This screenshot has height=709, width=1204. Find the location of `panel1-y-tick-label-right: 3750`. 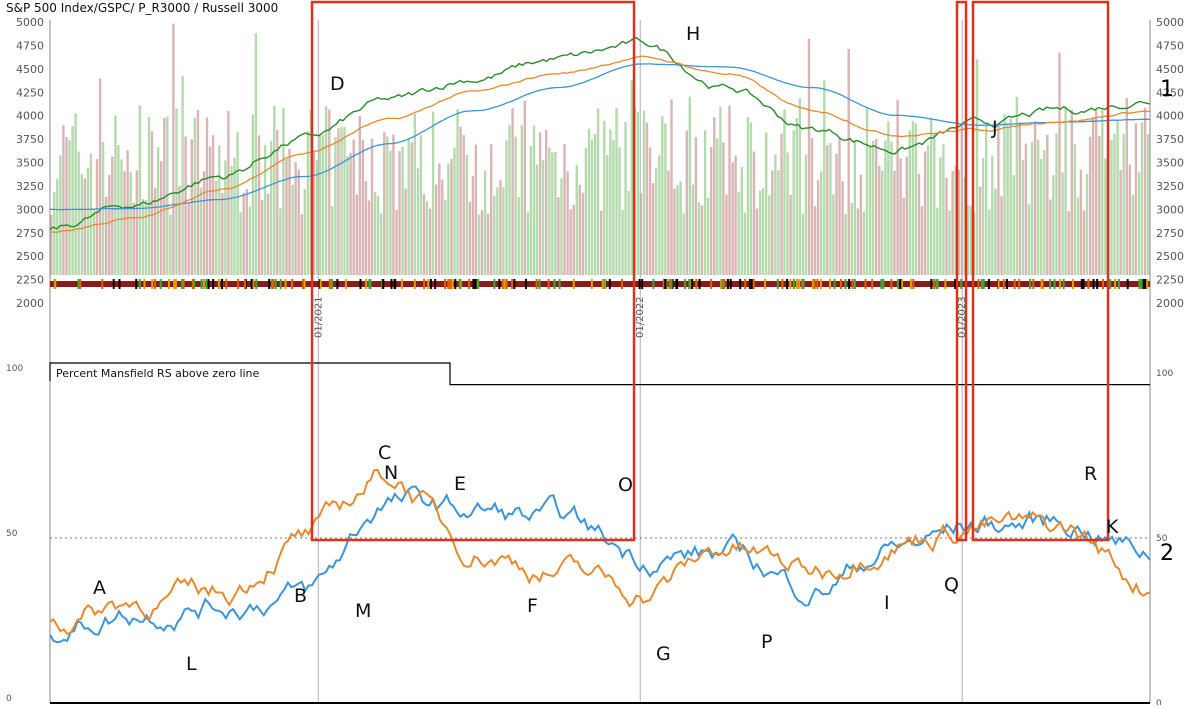

panel1-y-tick-label-right: 3750 is located at coordinates (1170, 139).